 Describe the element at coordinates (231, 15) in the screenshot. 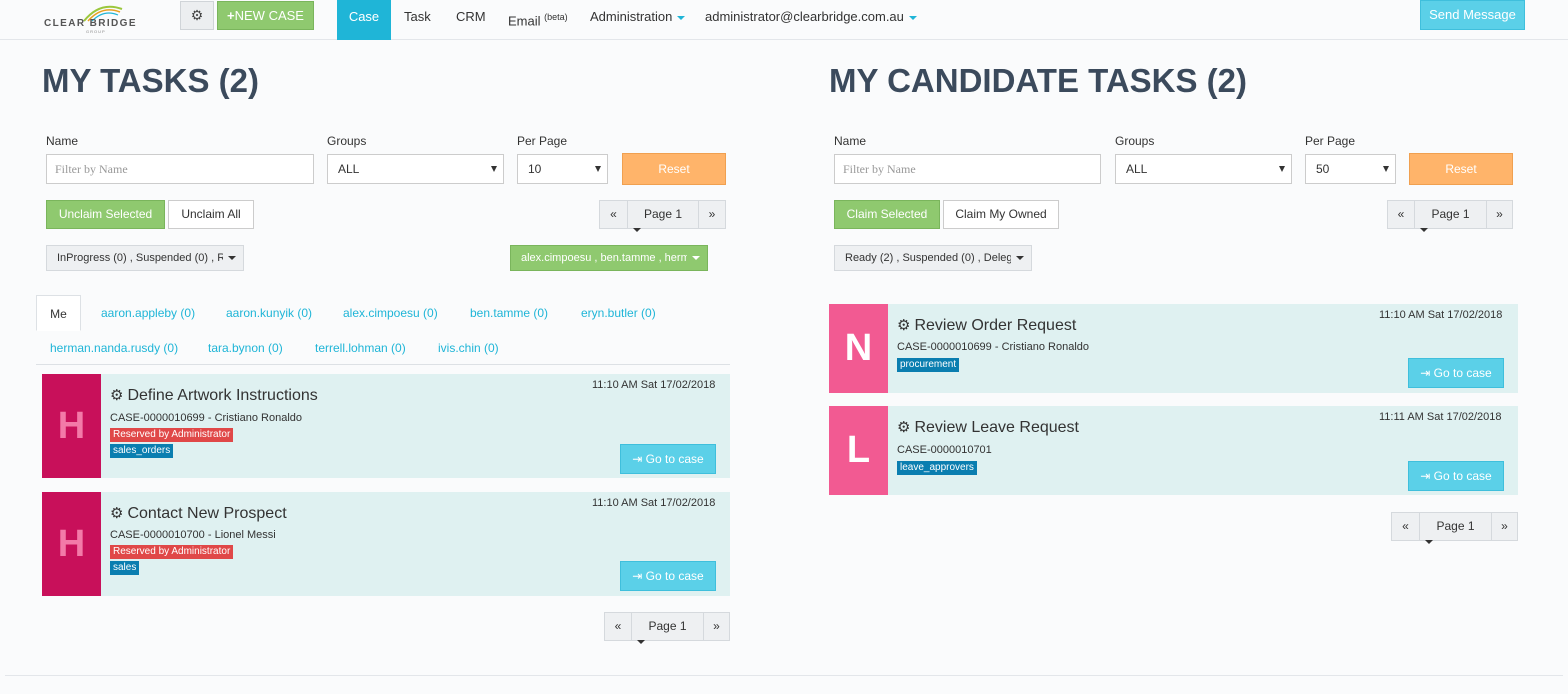

I see `plus-icon: +` at that location.